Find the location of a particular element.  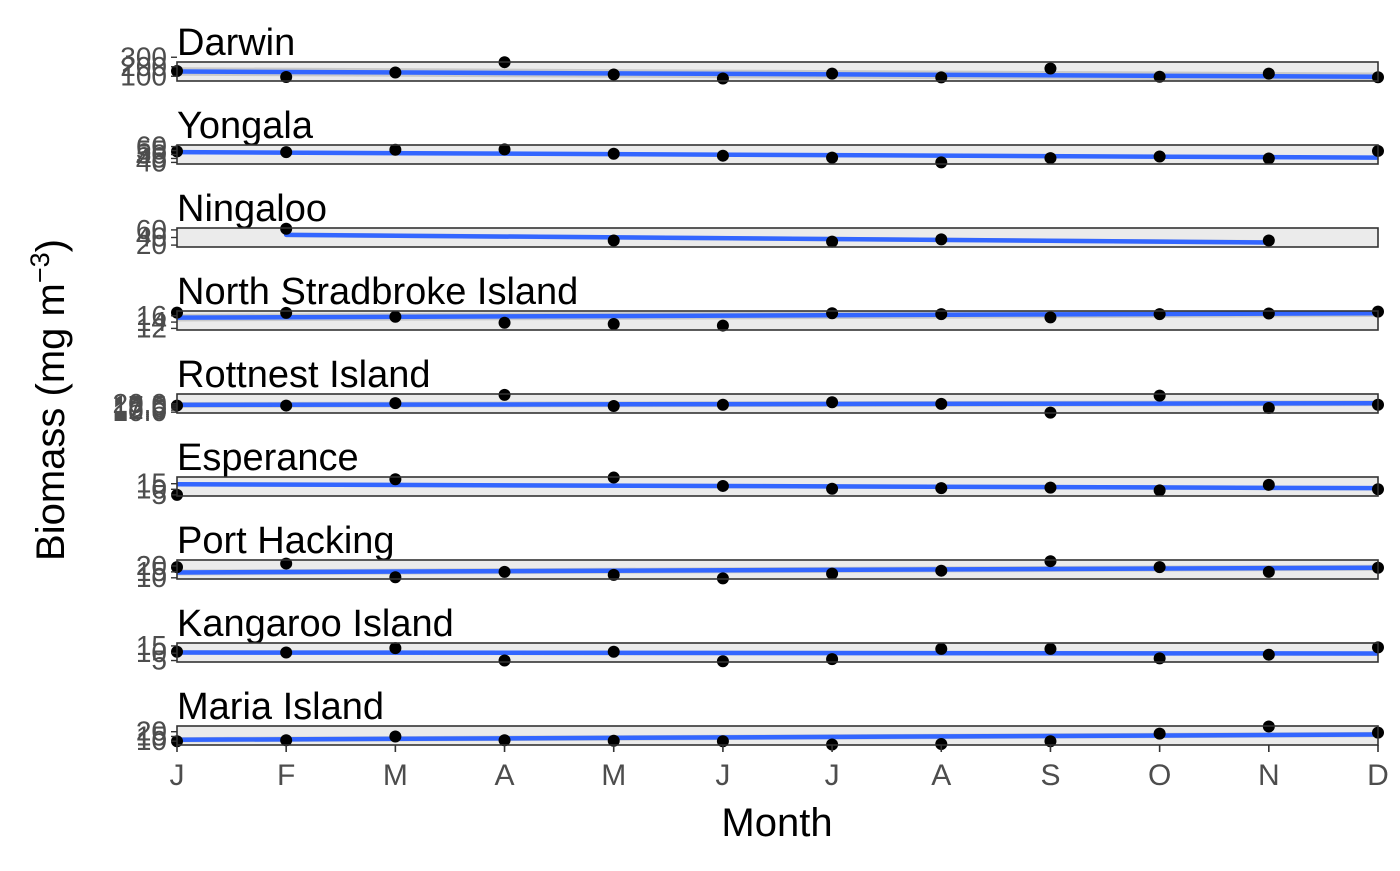

y-tick-label: 20 is located at coordinates (151, 244).